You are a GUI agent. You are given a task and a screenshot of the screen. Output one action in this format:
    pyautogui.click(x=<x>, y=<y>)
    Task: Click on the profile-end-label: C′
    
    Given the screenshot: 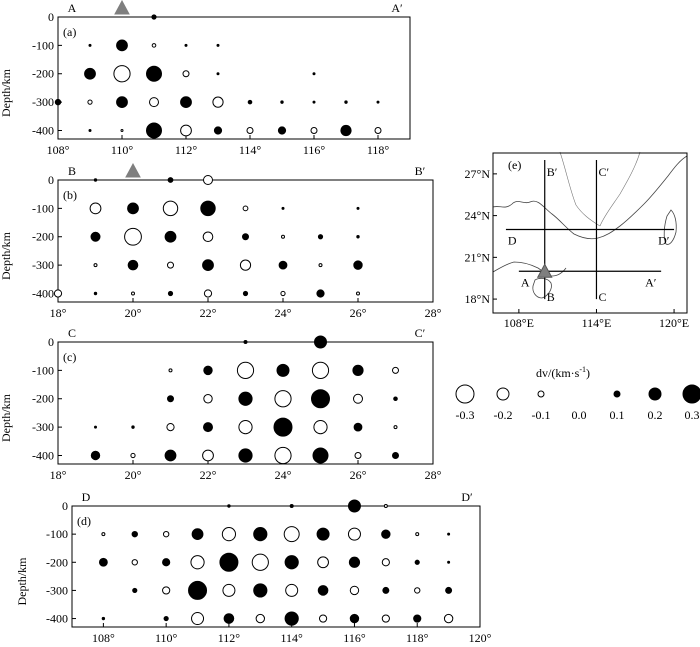 What is the action you would take?
    pyautogui.click(x=603, y=172)
    